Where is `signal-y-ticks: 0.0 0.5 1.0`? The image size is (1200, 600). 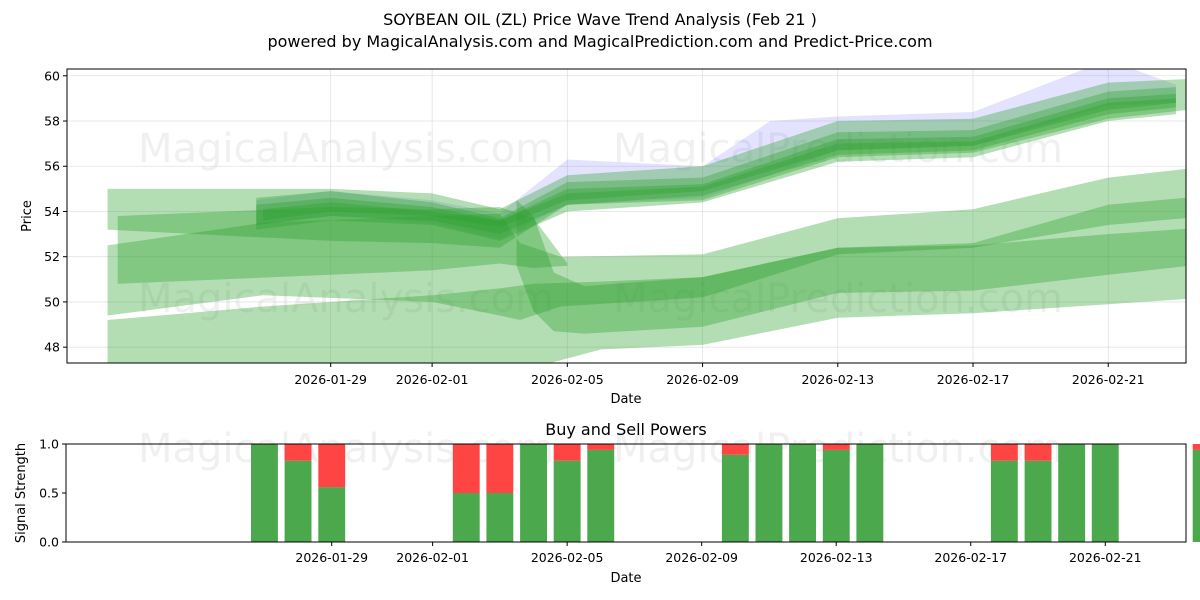
signal-y-ticks: 0.0 0.5 1.0 is located at coordinates (52, 493).